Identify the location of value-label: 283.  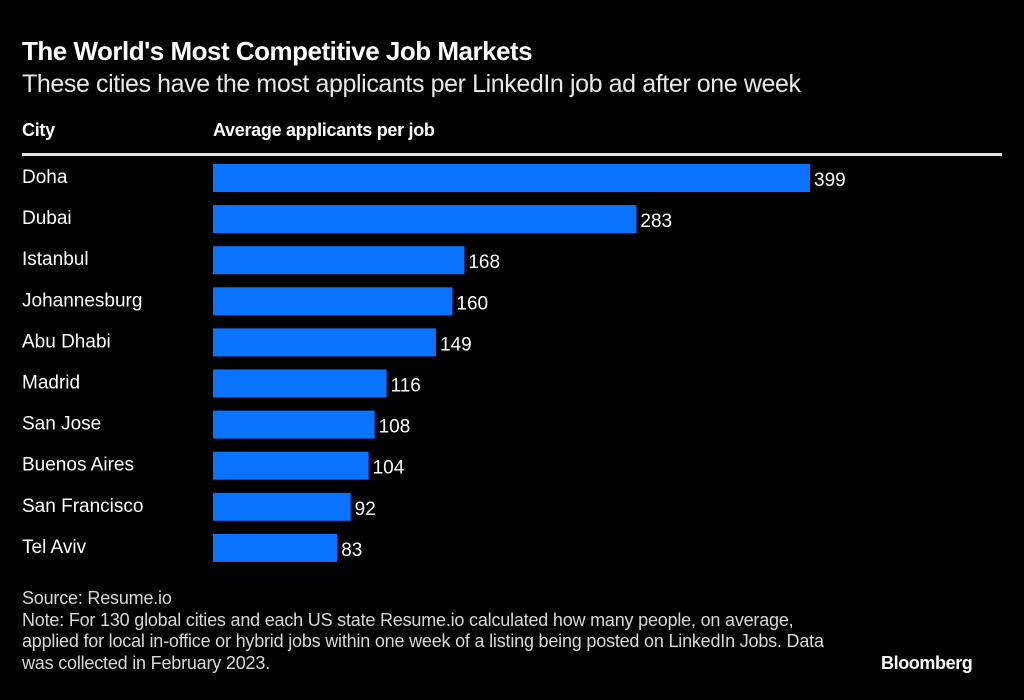
(656, 221).